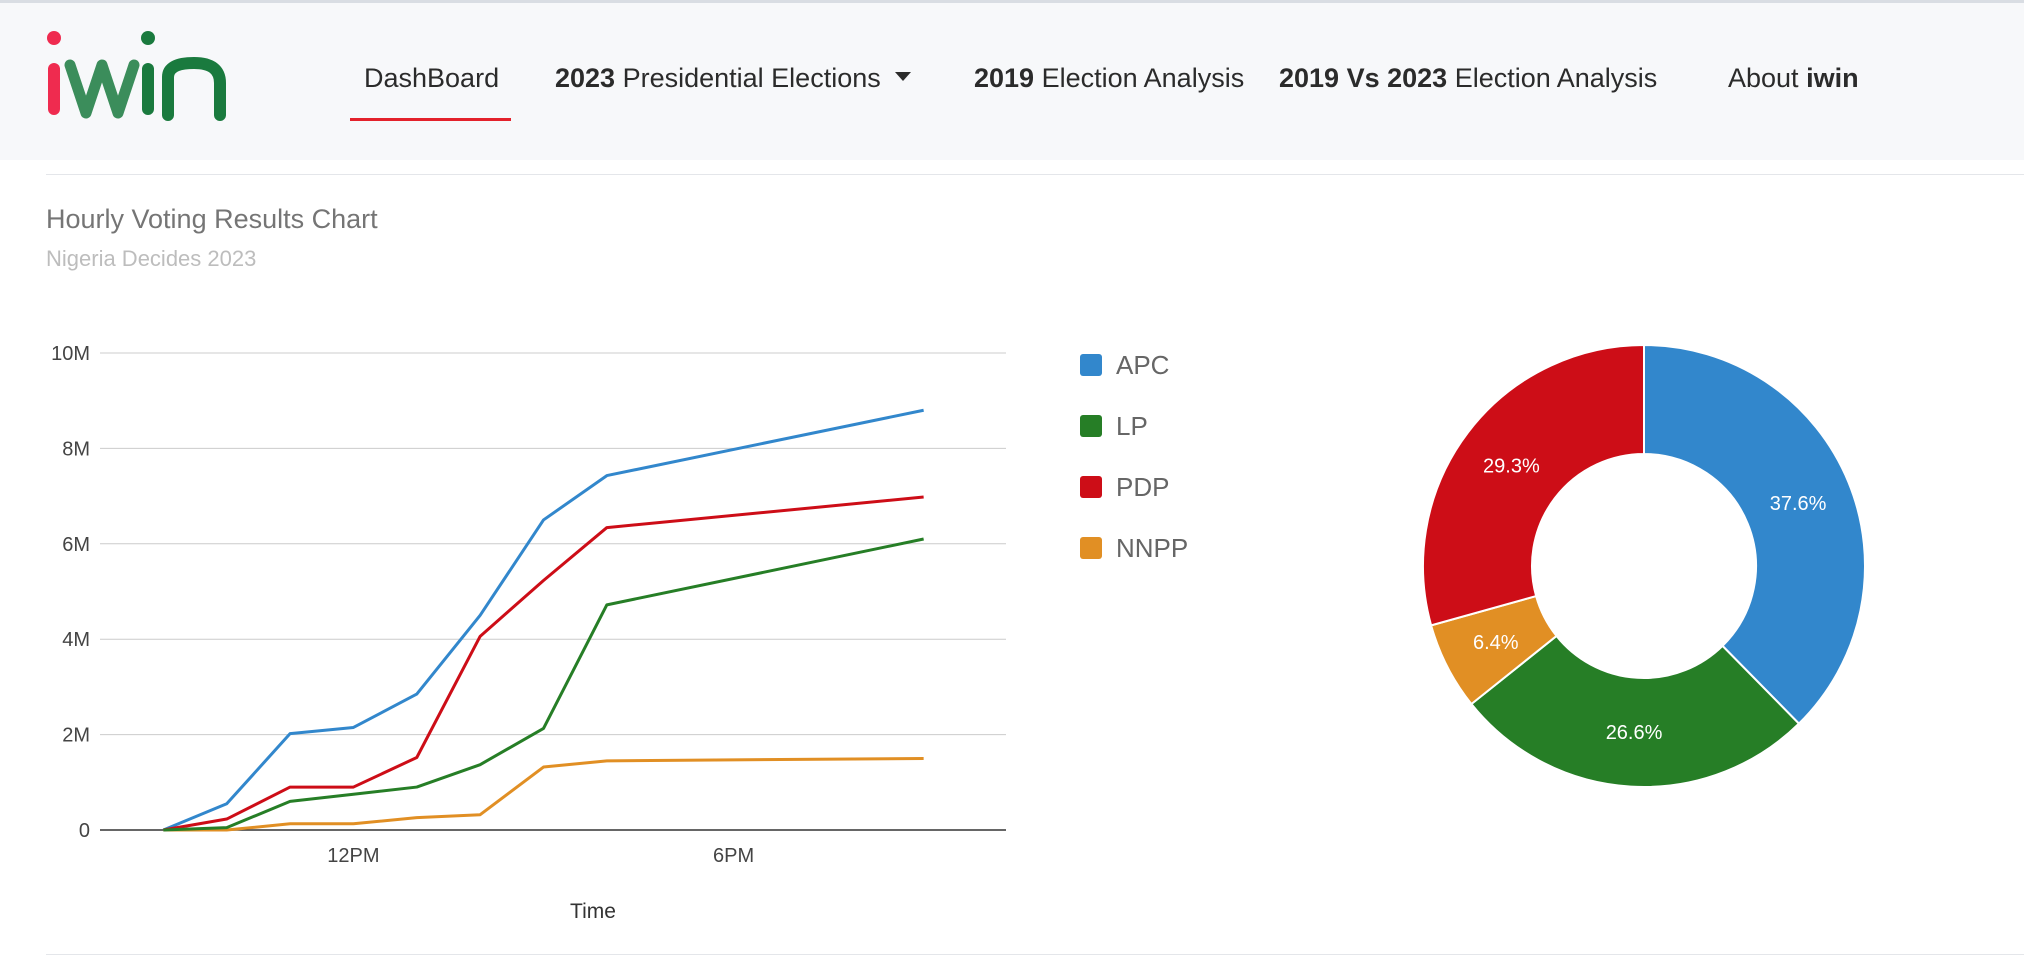 The image size is (2024, 958). What do you see at coordinates (543, 684) in the screenshot?
I see `series-line-lp` at bounding box center [543, 684].